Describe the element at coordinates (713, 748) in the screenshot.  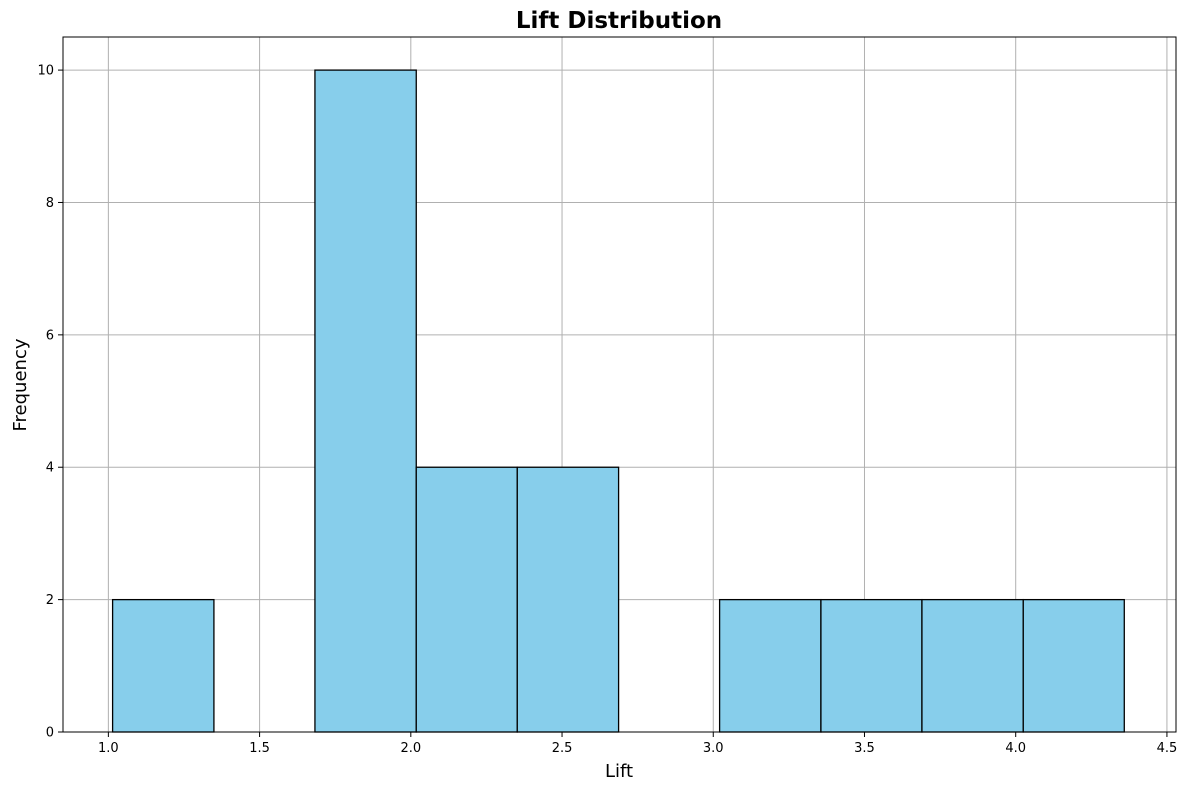
I see `x-tick-label: 3.0` at that location.